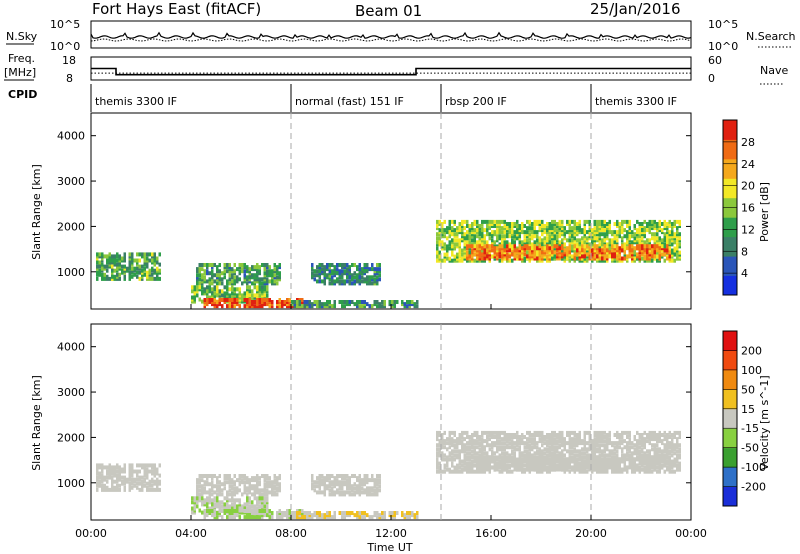 The height and width of the screenshot is (554, 800). I want to click on freq-label: Freq., so click(21, 58).